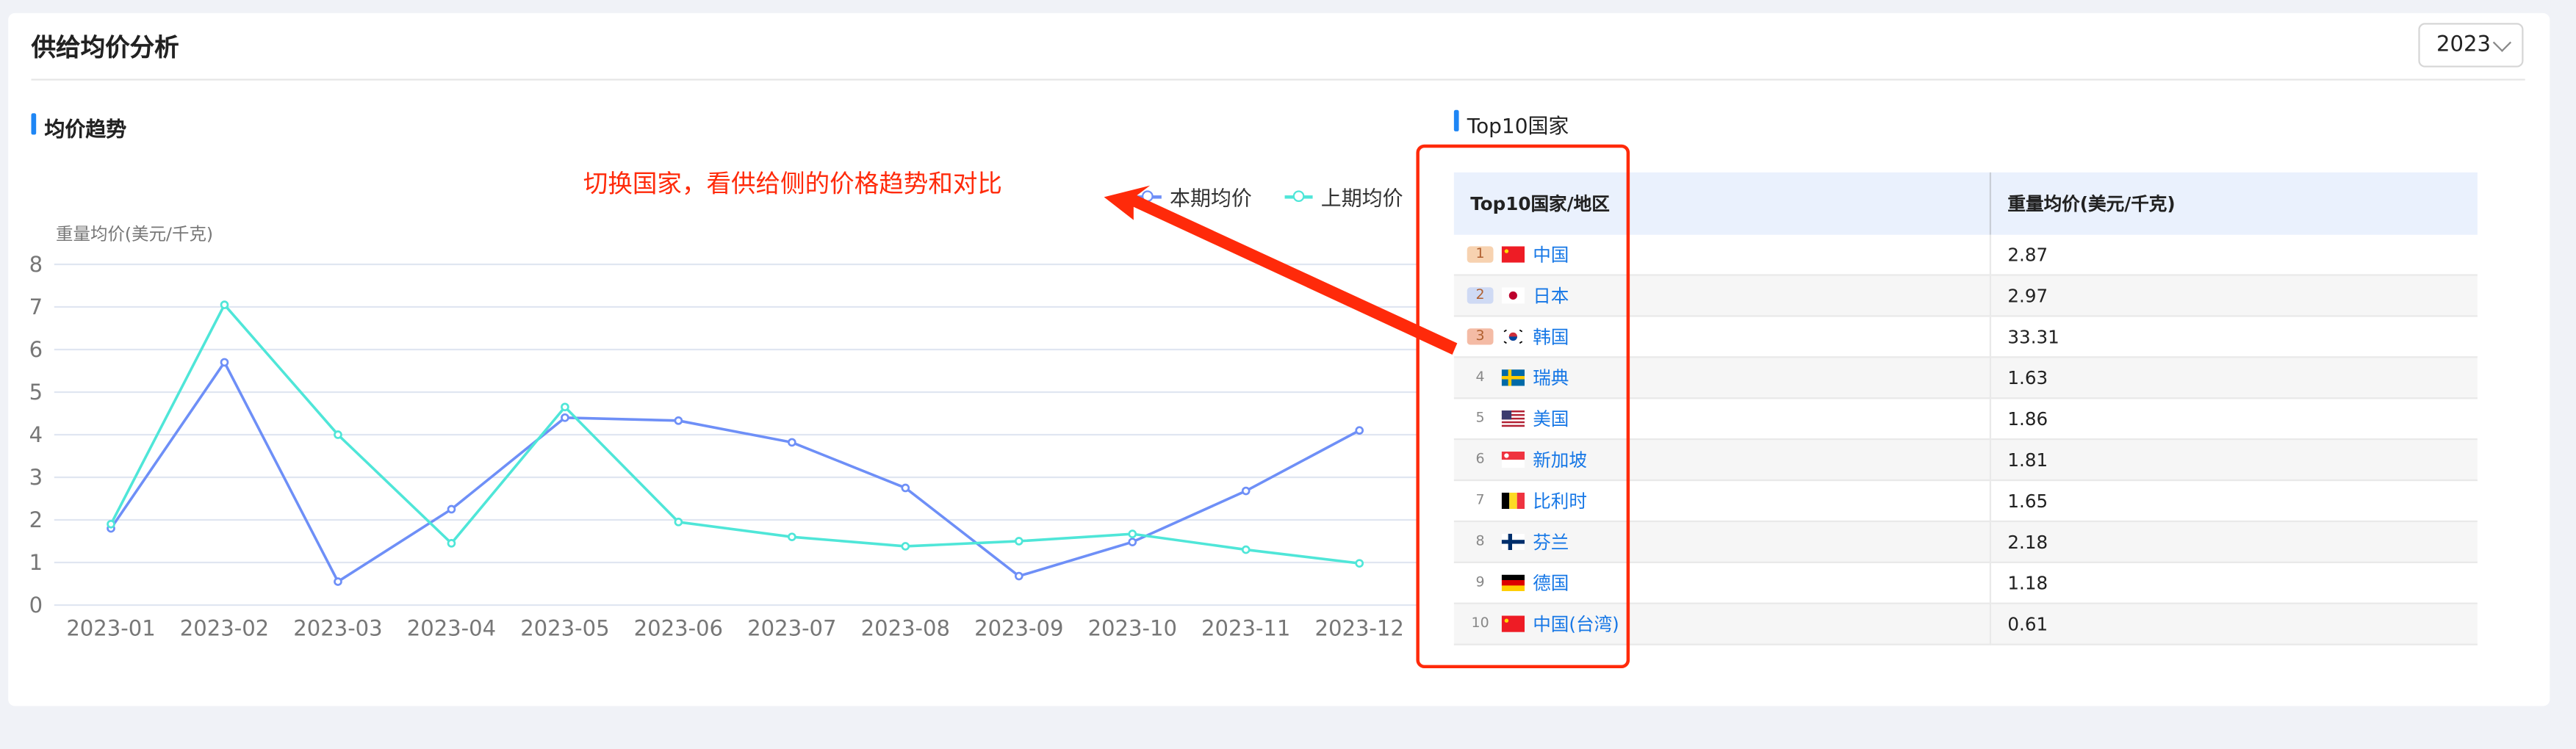 The height and width of the screenshot is (749, 2576). Describe the element at coordinates (1551, 543) in the screenshot. I see `country-link: 芬兰` at that location.